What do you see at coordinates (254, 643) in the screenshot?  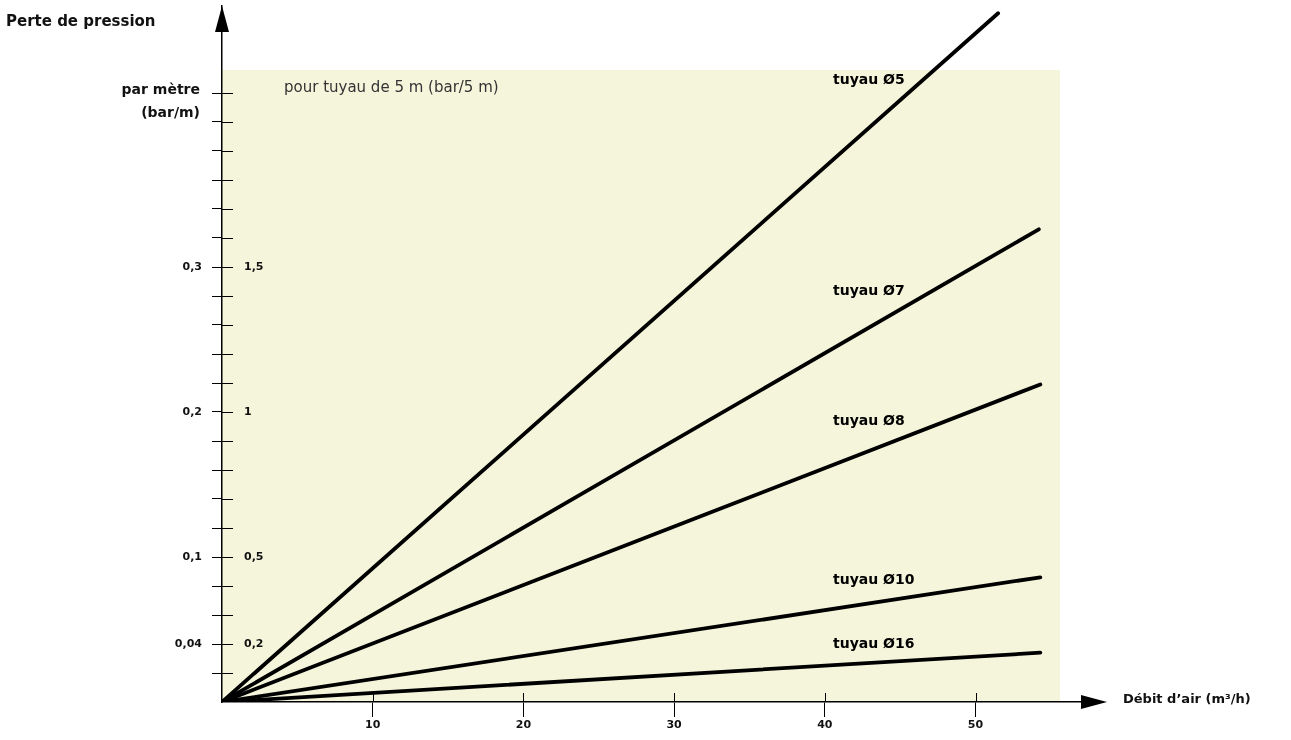 I see `y2-tick-label: 0,2` at bounding box center [254, 643].